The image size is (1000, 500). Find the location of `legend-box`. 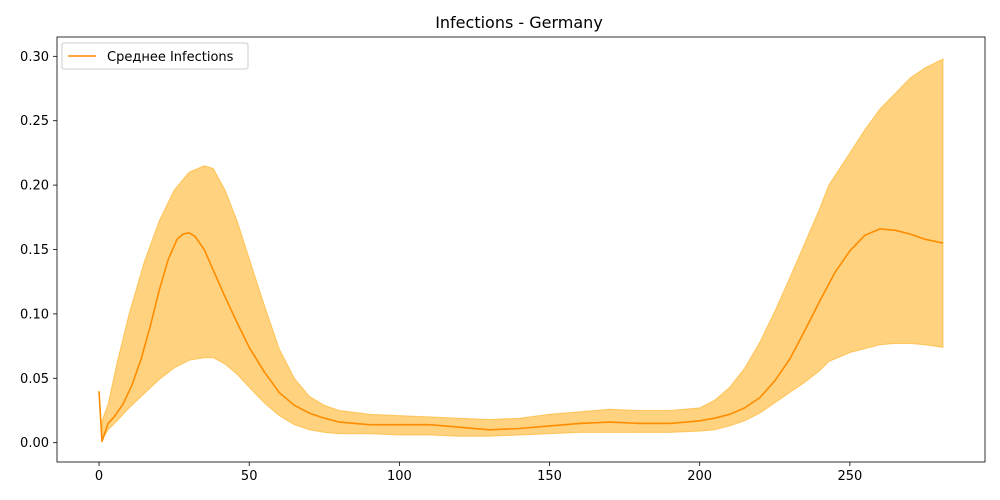

legend-box is located at coordinates (155, 56).